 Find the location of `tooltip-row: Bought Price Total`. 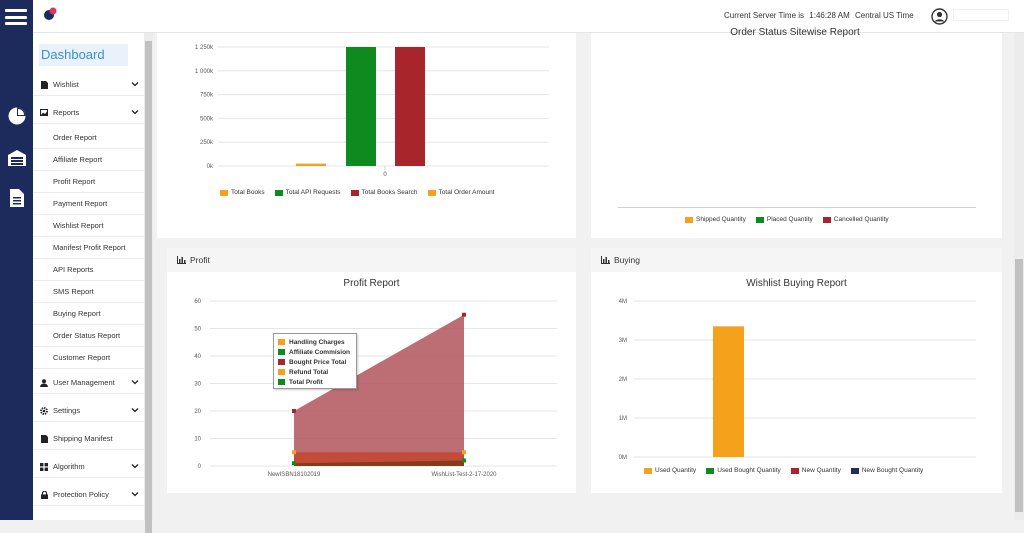

tooltip-row: Bought Price Total is located at coordinates (315, 362).